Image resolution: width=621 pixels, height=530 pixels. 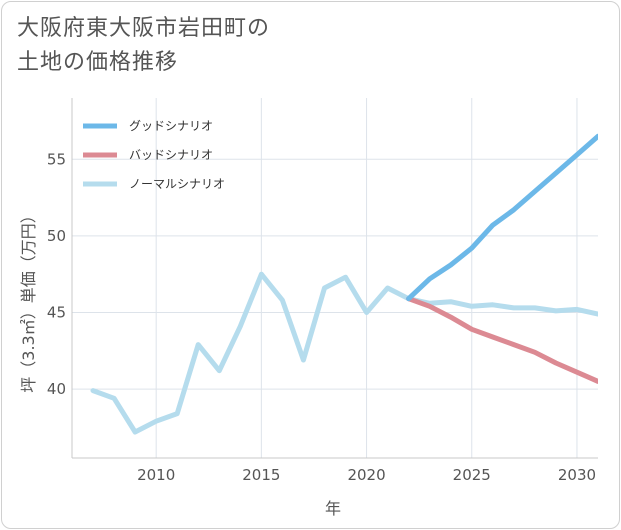 I want to click on legend-label-1: バッドシナリオ, so click(x=171, y=155).